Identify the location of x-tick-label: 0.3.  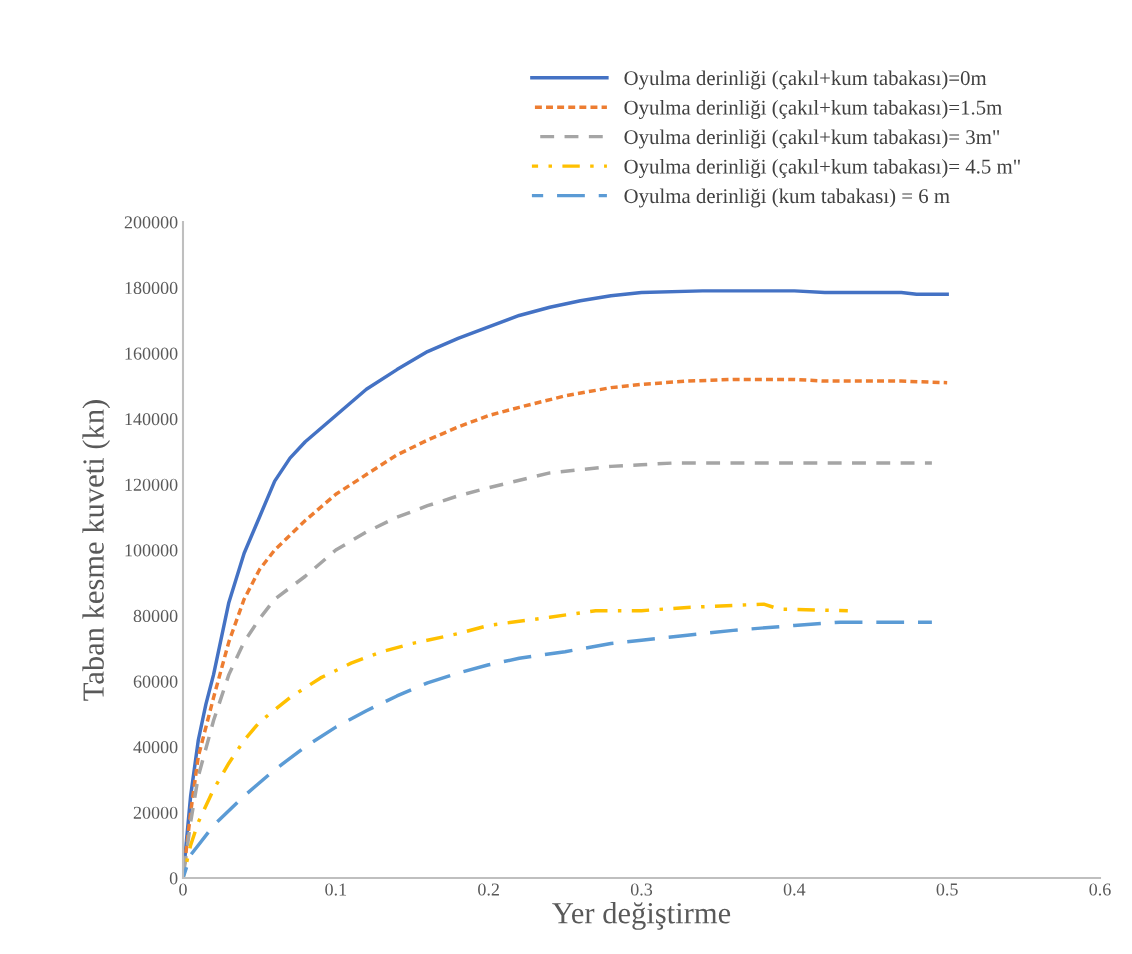
(641, 889).